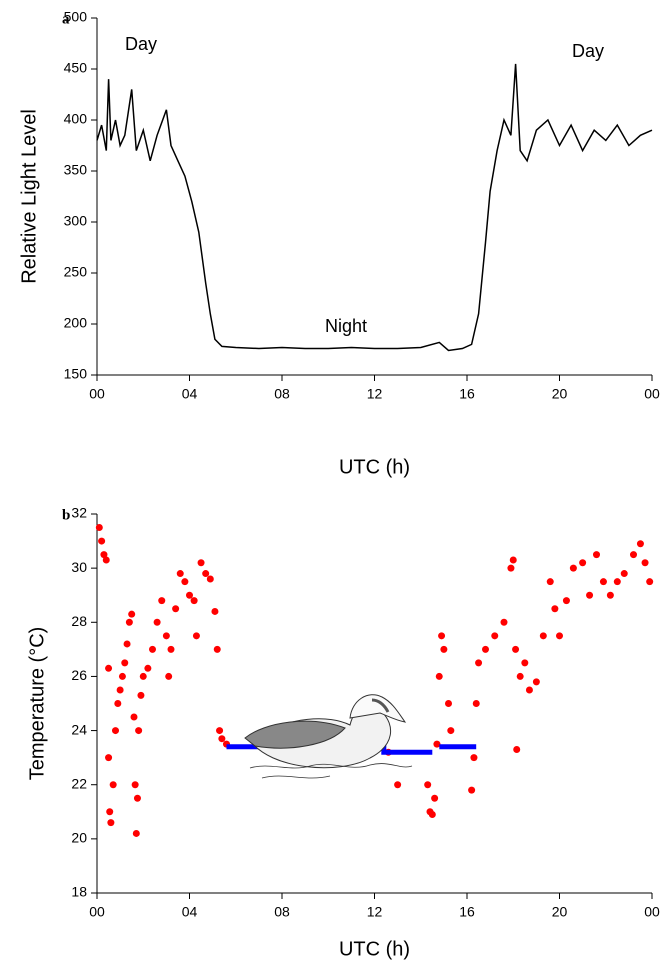  Describe the element at coordinates (346, 326) in the screenshot. I see `annotation: Night` at that location.